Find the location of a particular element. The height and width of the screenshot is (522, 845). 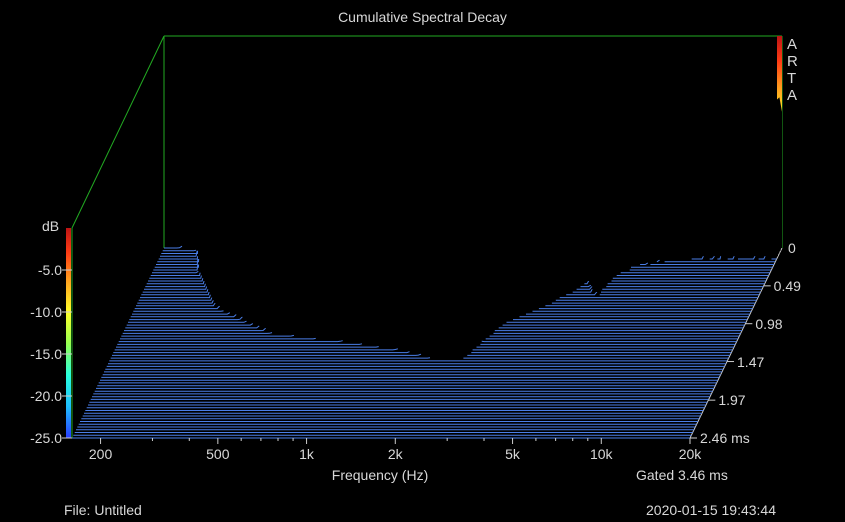

colorbar-tick-label: -15.0 is located at coordinates (46, 354).